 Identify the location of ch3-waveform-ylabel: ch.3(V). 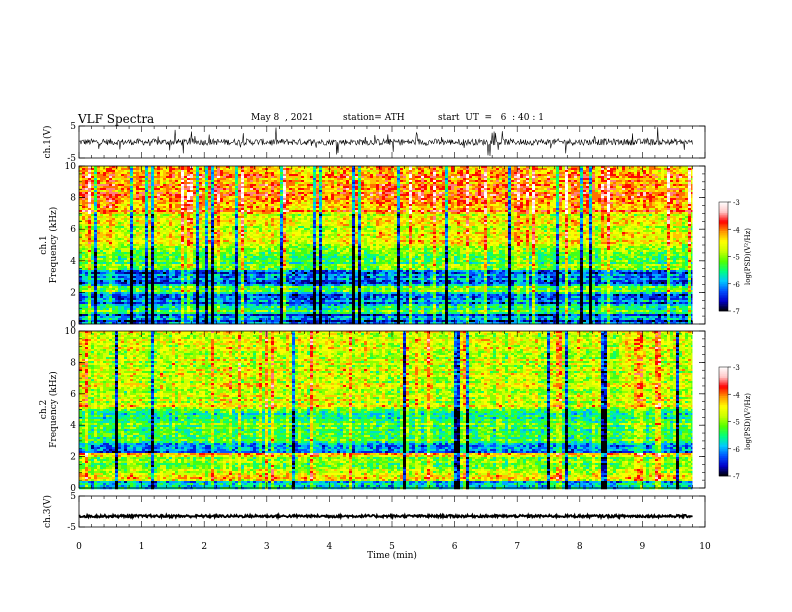
(47, 511).